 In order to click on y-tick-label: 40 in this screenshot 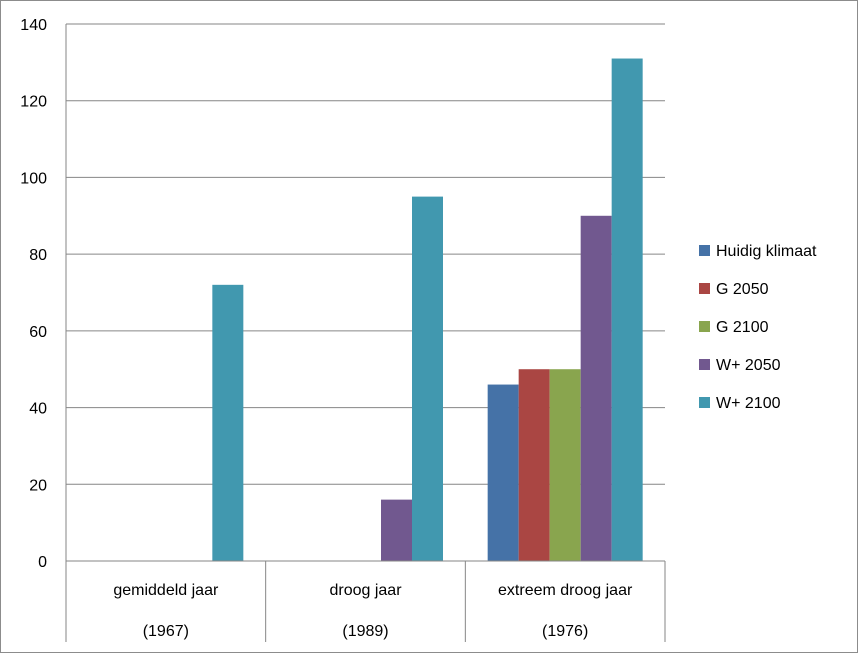, I will do `click(38, 409)`.